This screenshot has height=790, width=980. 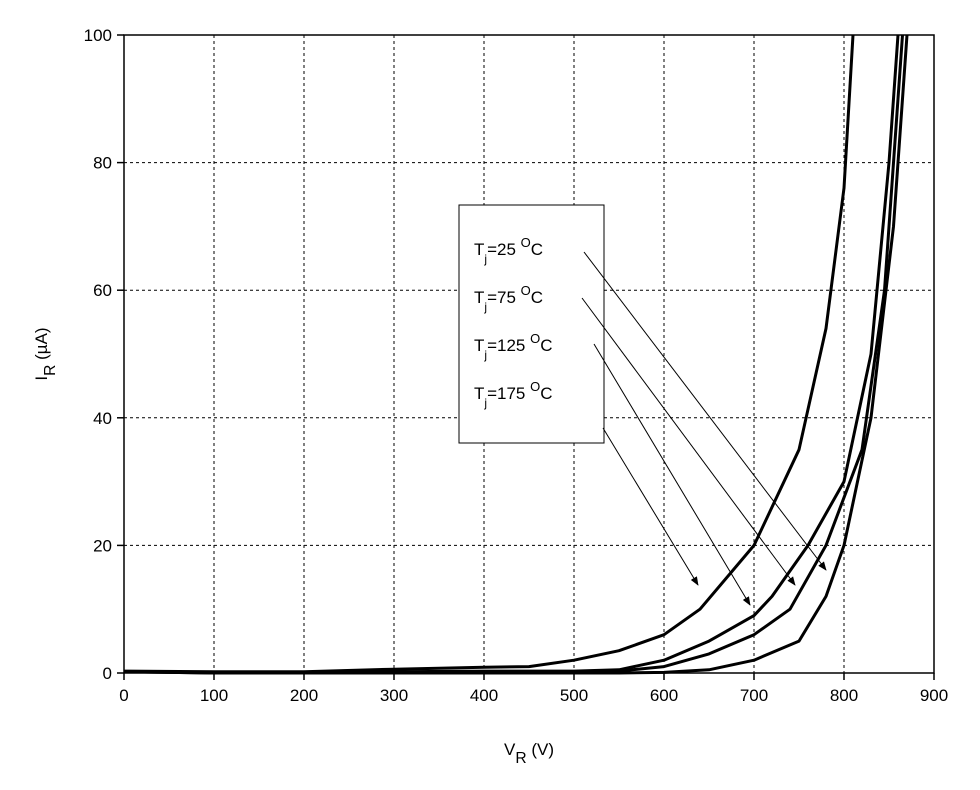 What do you see at coordinates (107, 673) in the screenshot?
I see `y-tick-label: 0` at bounding box center [107, 673].